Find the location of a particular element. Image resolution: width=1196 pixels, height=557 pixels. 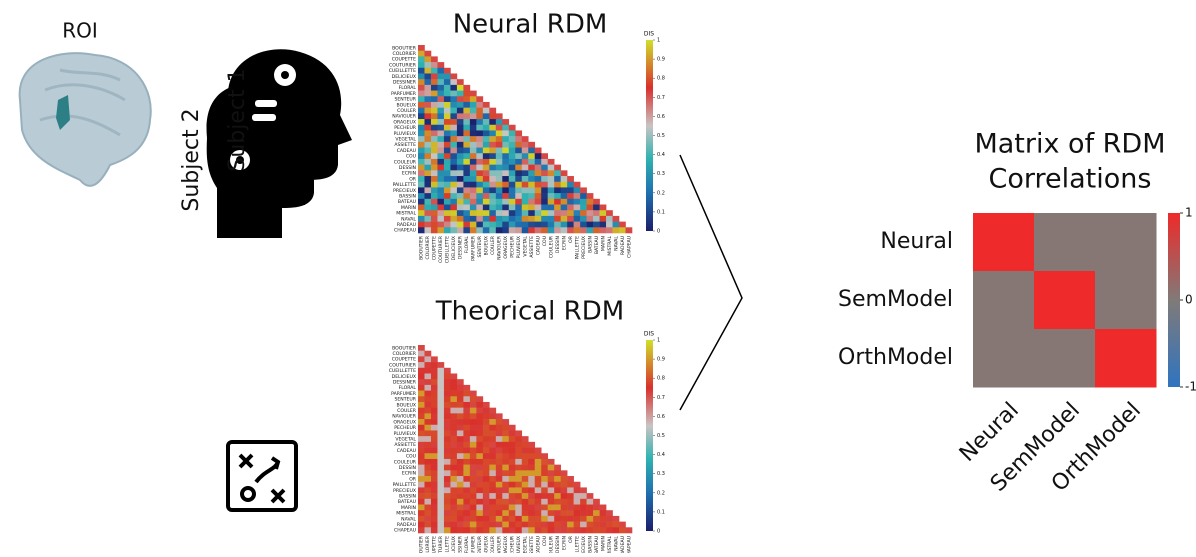

column-label: NAVIGUER is located at coordinates (500, 247).